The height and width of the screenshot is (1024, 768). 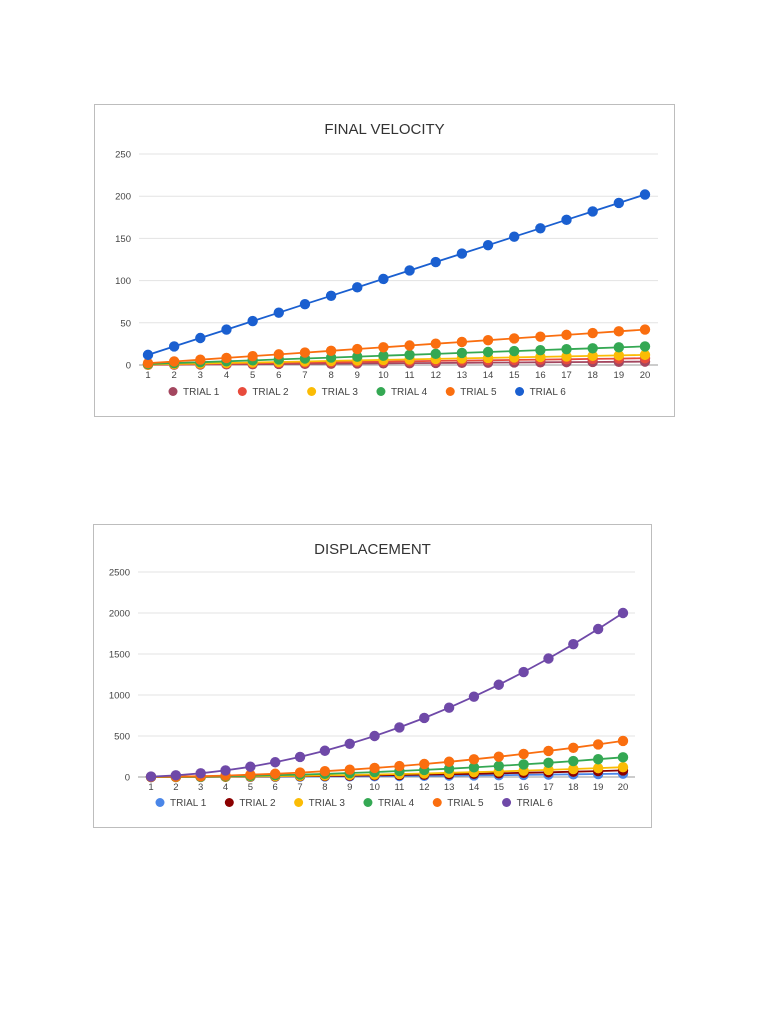 I want to click on displacement-legend-label: TRIAL 2, so click(x=257, y=803).